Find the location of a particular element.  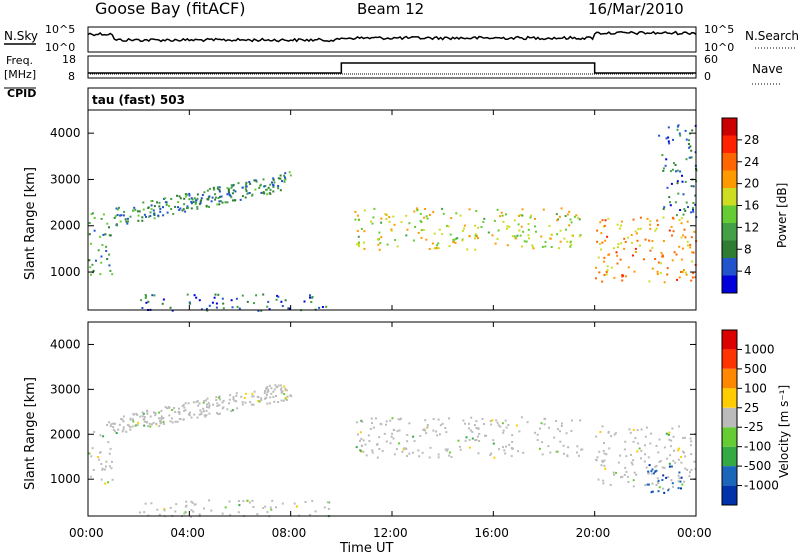

y-tick-label: 2000 is located at coordinates (65, 226).